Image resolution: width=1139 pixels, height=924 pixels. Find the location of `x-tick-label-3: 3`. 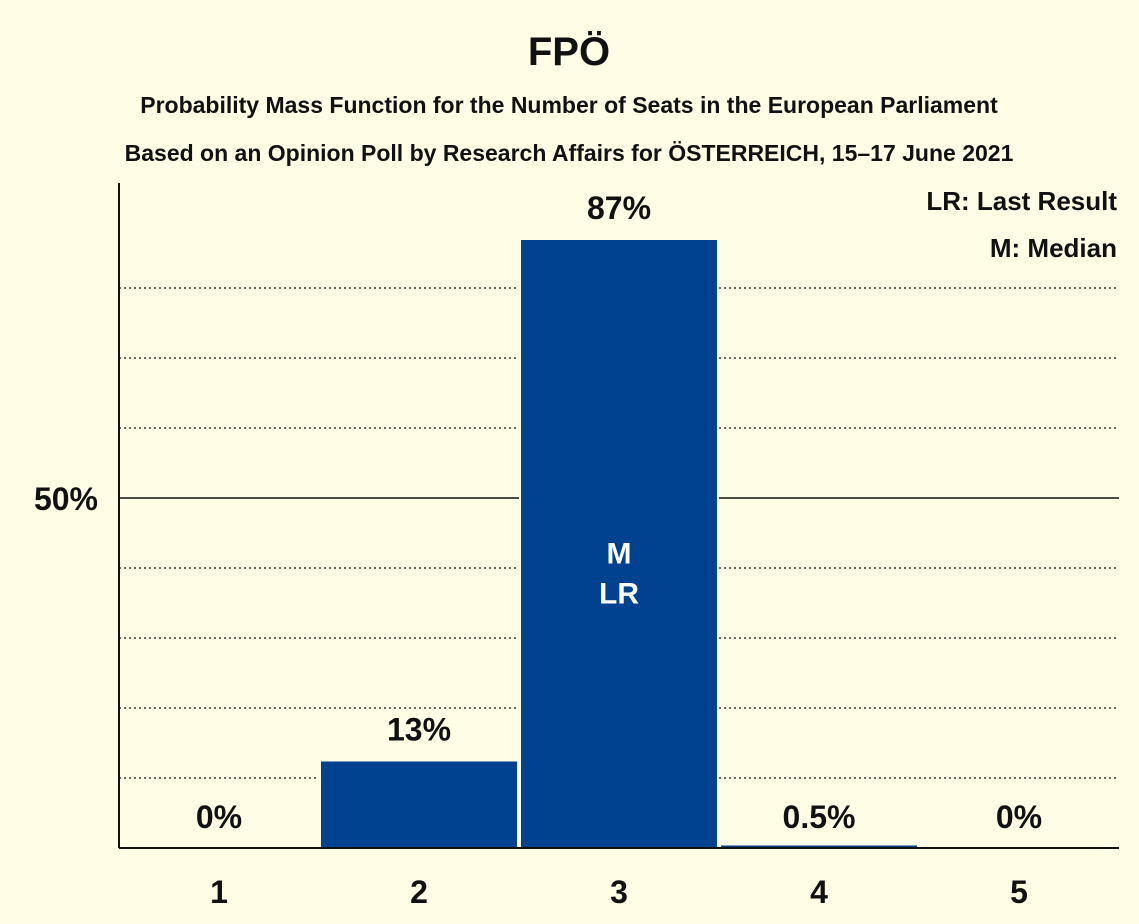

x-tick-label-3: 3 is located at coordinates (619, 892).